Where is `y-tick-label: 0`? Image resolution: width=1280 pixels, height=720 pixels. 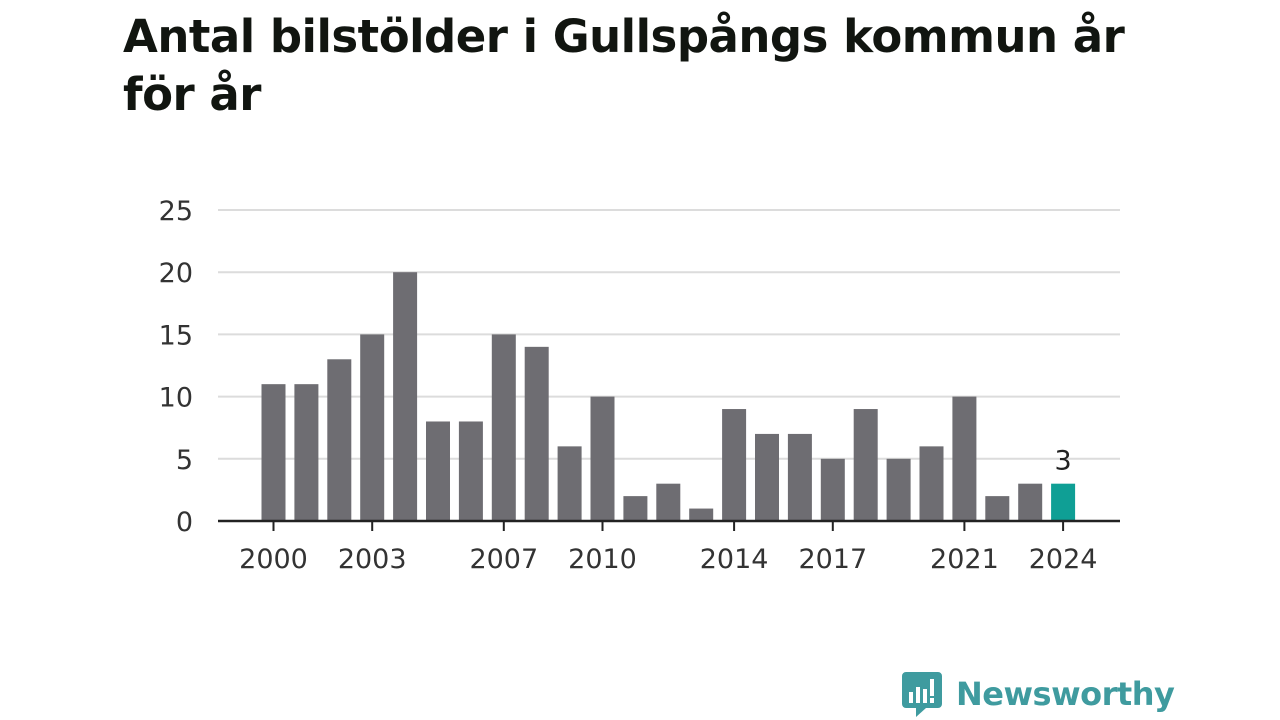
y-tick-label: 0 is located at coordinates (184, 522).